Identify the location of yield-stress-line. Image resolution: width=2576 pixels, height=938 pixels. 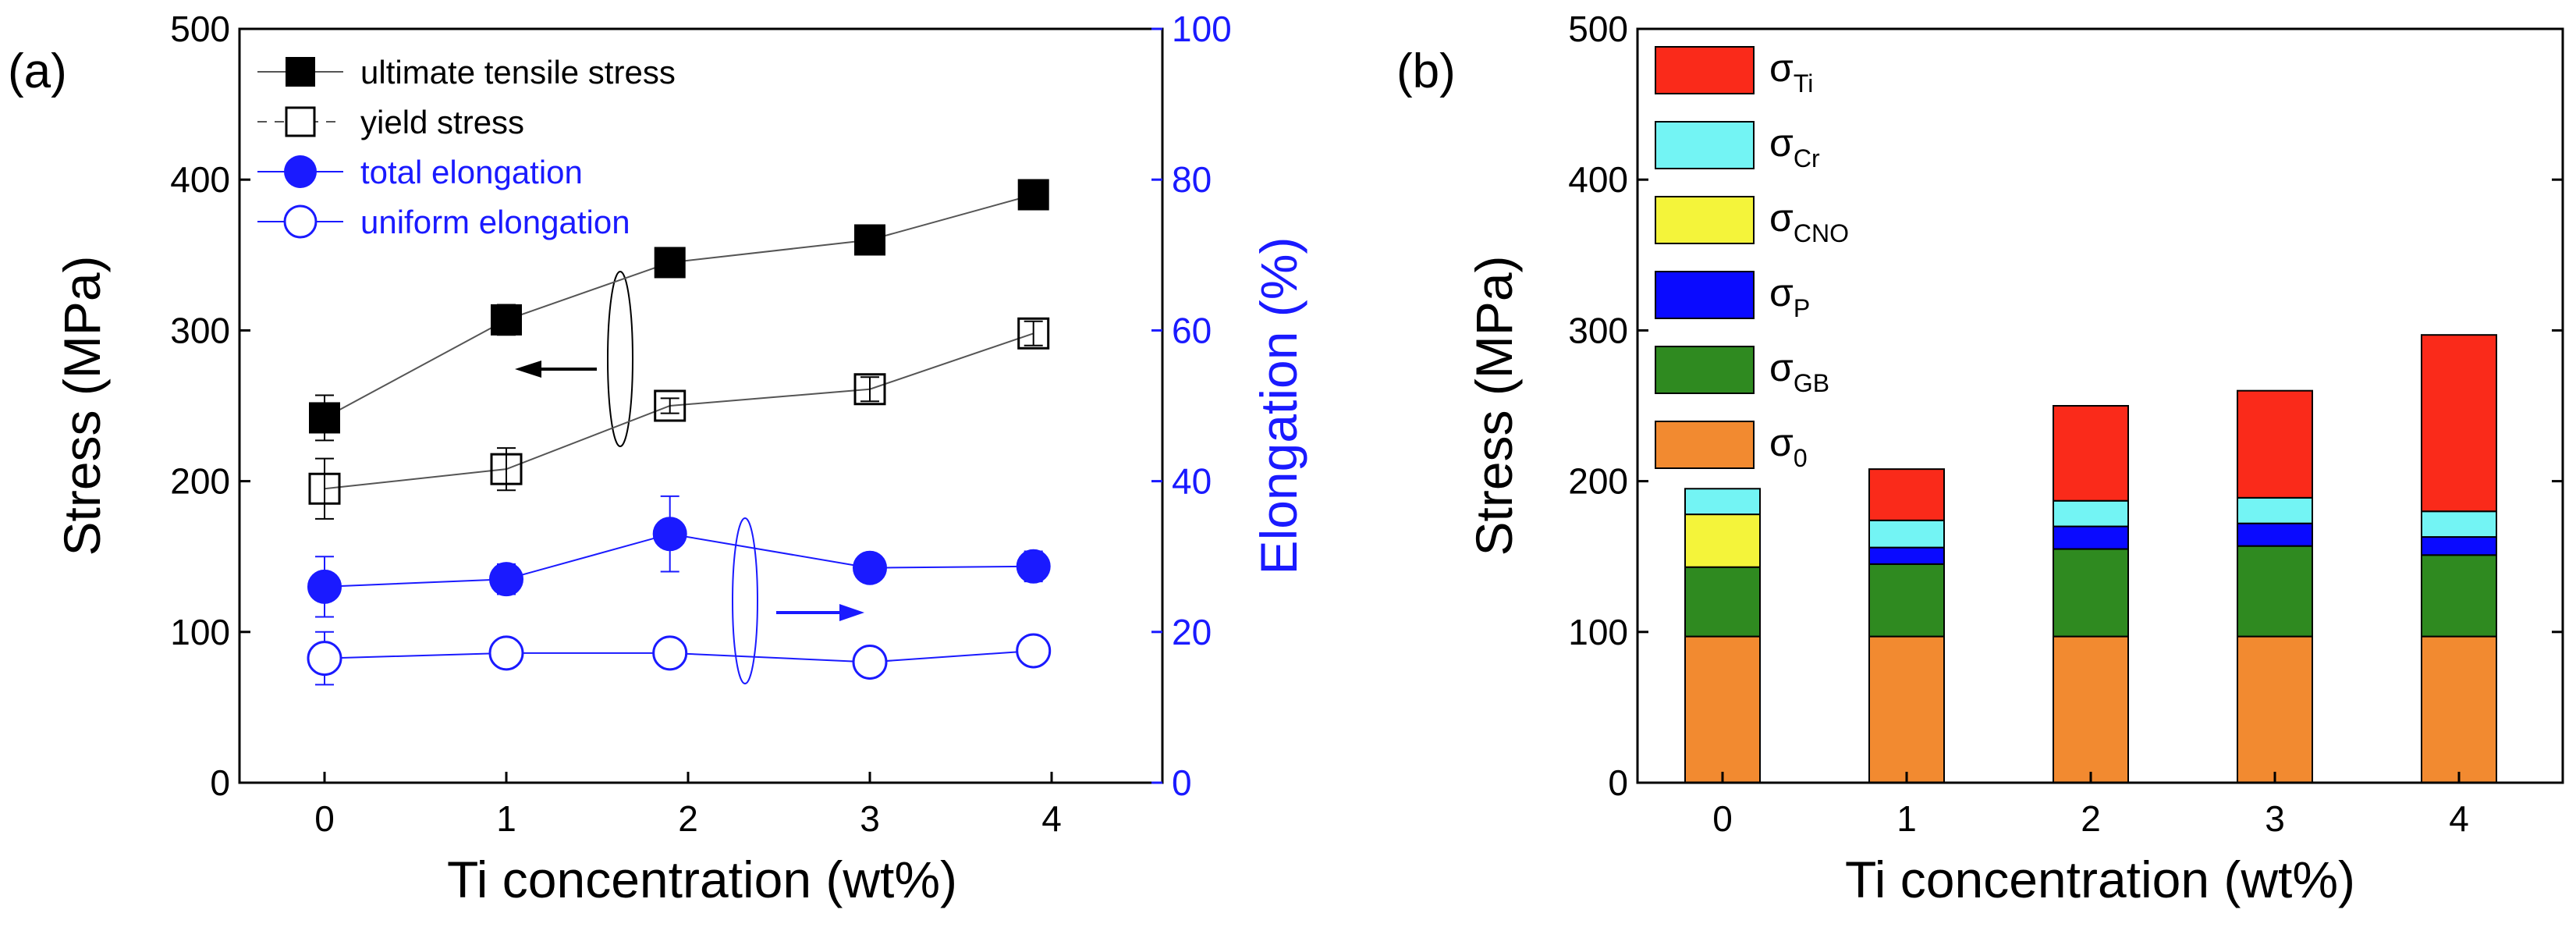
(679, 411).